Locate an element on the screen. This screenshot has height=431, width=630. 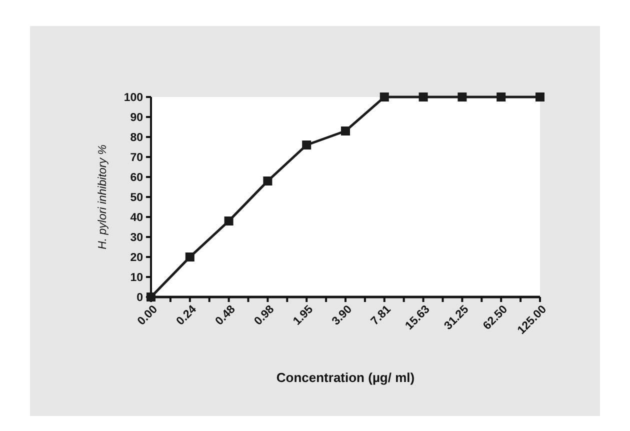
y-tick-label: 30 is located at coordinates (136, 238).